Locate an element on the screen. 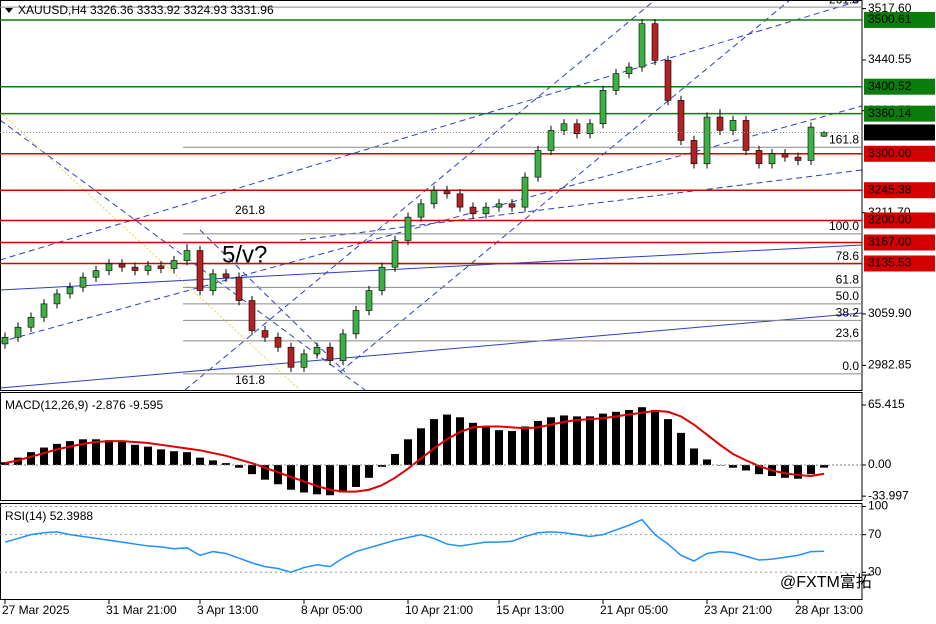 Image resolution: width=936 pixels, height=624 pixels. menu-arrow is located at coordinates (9, 10).